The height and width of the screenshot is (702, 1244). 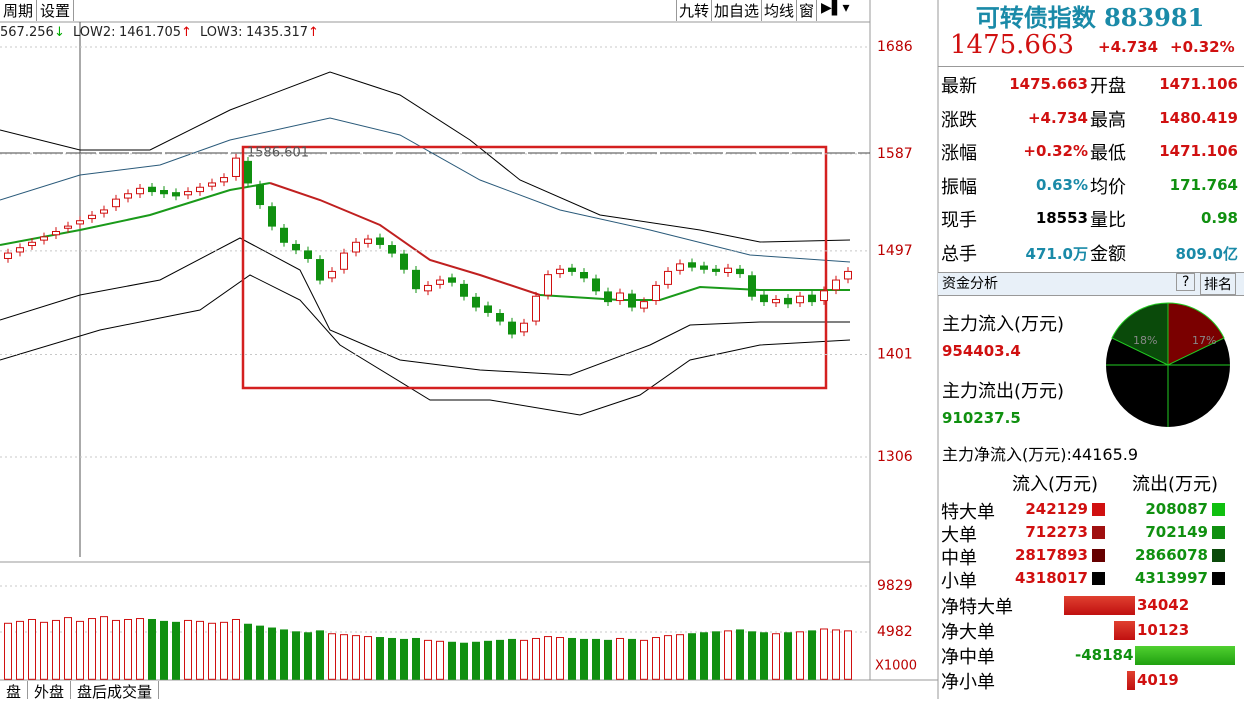 I want to click on quote-label: 最低, so click(x=1108, y=153).